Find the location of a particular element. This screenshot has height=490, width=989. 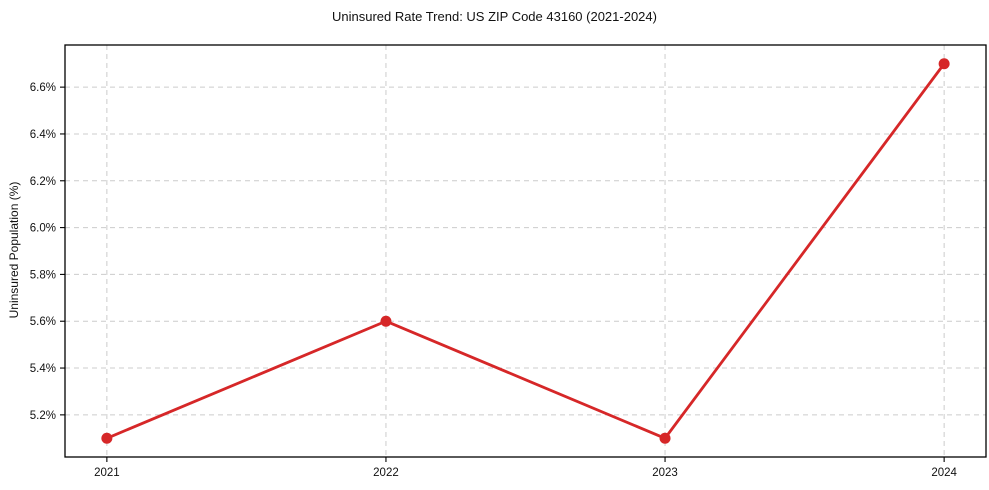

y-tick-label: 5.4% is located at coordinates (43, 369).